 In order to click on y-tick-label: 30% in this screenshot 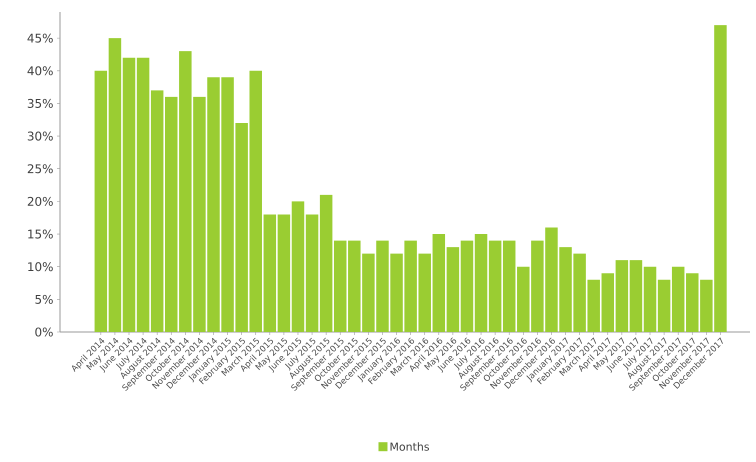, I will do `click(40, 136)`.